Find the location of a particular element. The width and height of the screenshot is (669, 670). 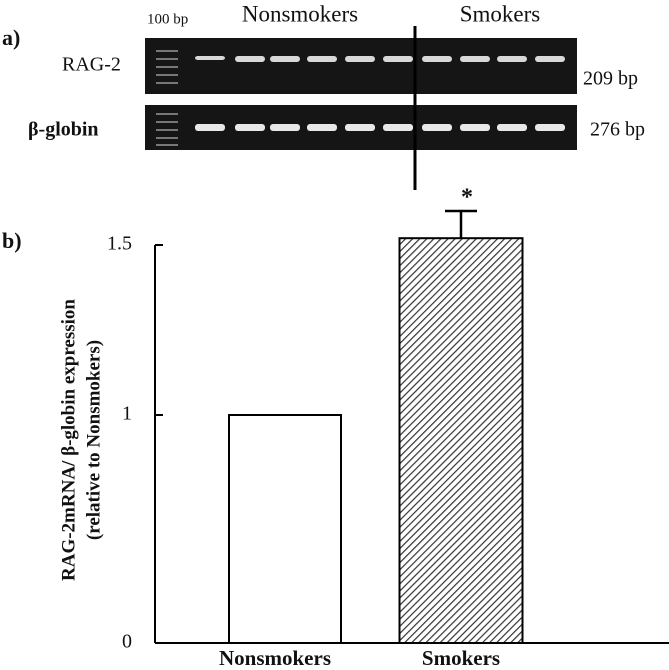

group-label: Smokers is located at coordinates (500, 13).